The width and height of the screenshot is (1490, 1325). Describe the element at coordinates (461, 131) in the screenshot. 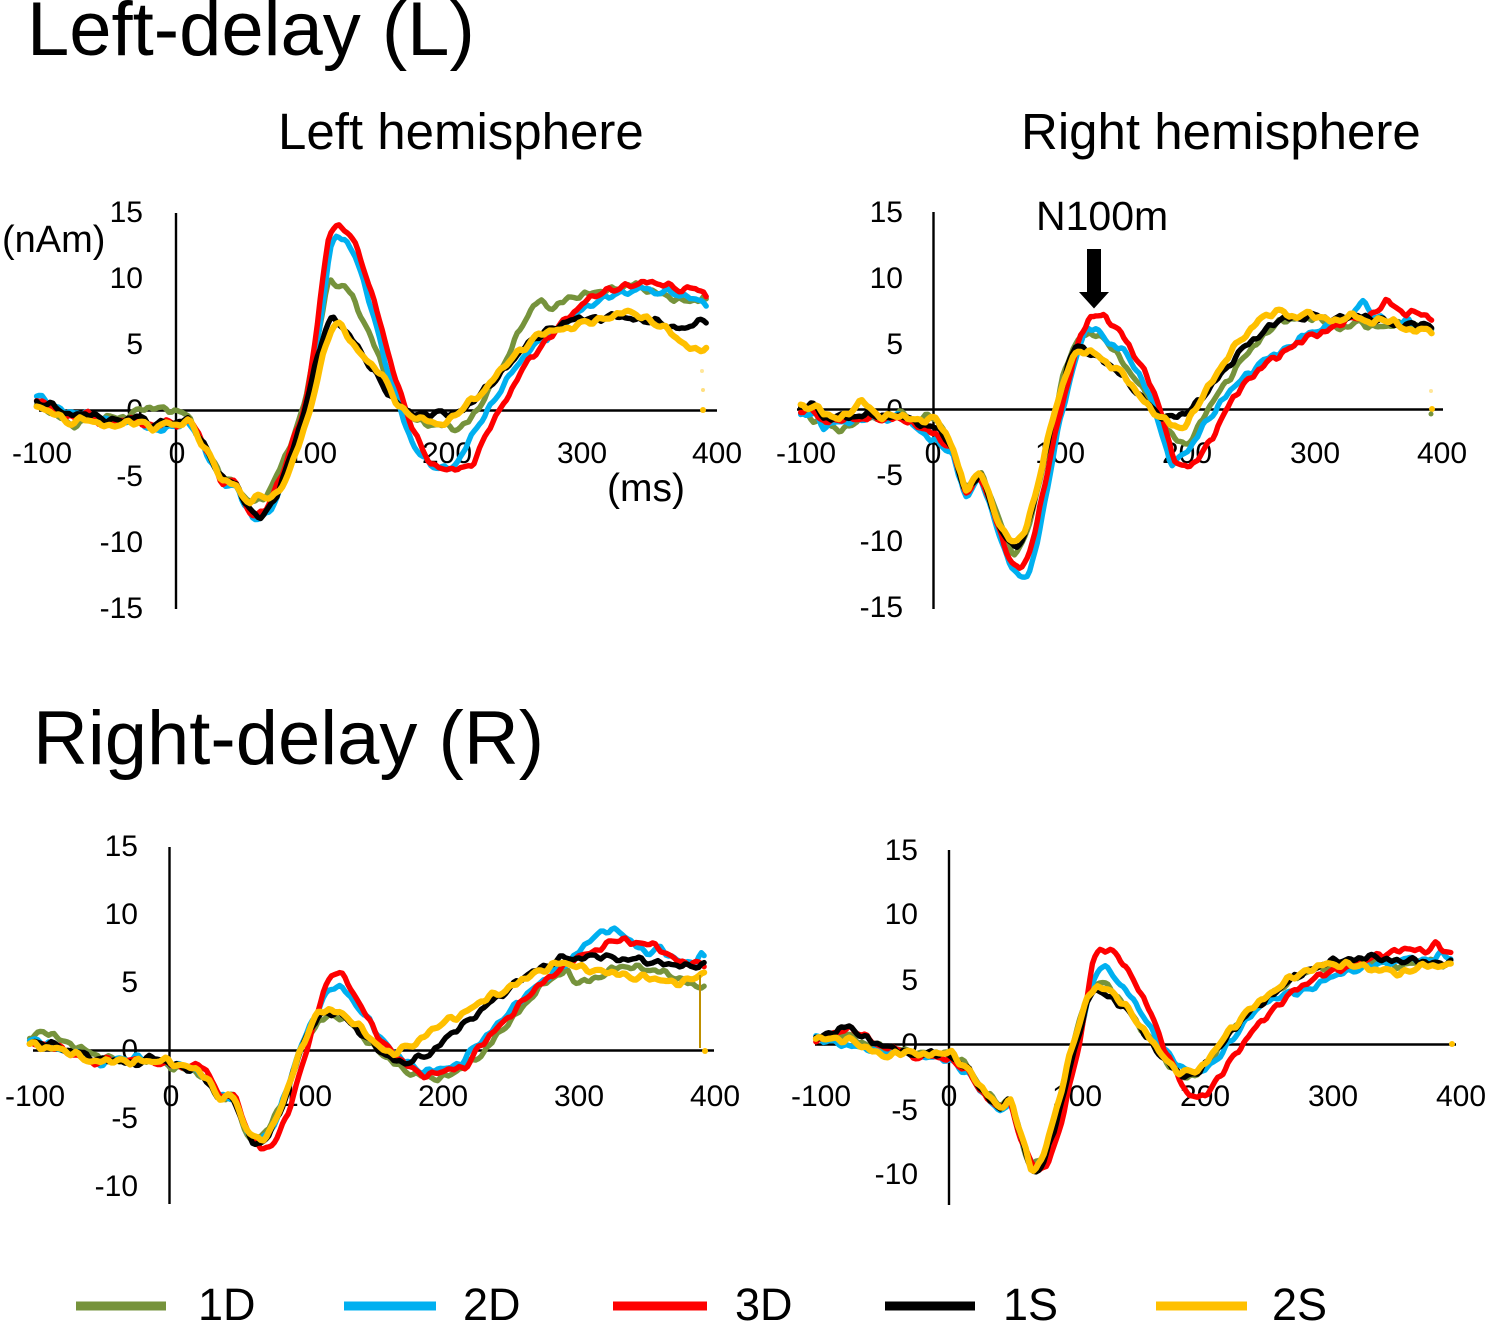

I see `svg-text: Left hemisphere` at that location.